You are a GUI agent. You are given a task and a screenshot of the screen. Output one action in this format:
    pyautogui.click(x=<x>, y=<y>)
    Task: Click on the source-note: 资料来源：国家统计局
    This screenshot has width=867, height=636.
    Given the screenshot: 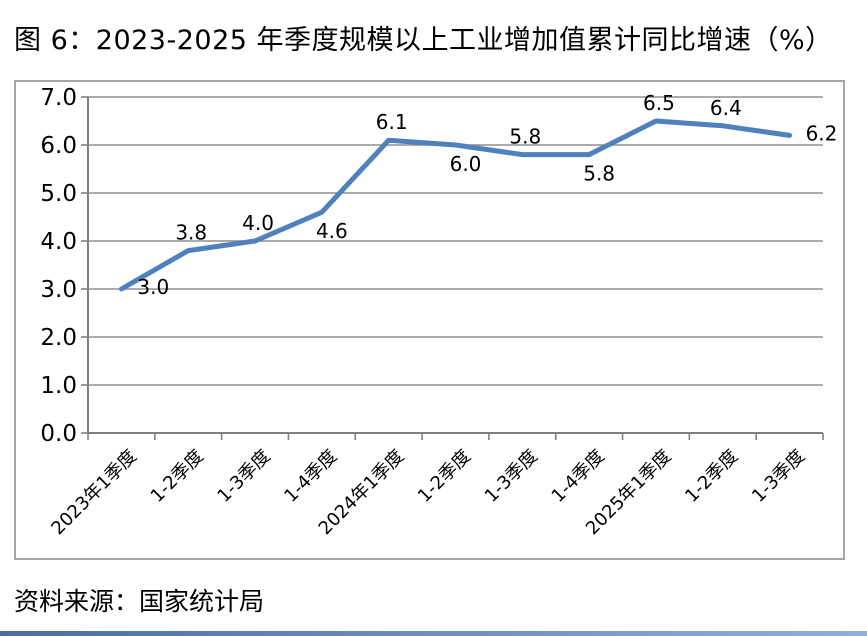 What is the action you would take?
    pyautogui.click(x=139, y=601)
    